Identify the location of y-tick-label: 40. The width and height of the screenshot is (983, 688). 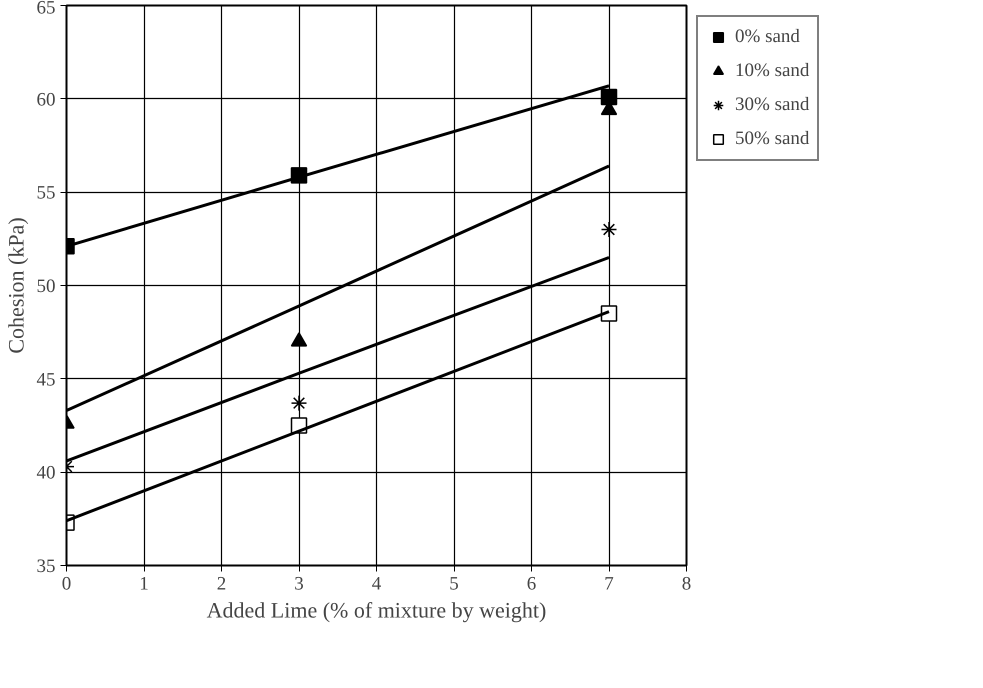
(46, 473).